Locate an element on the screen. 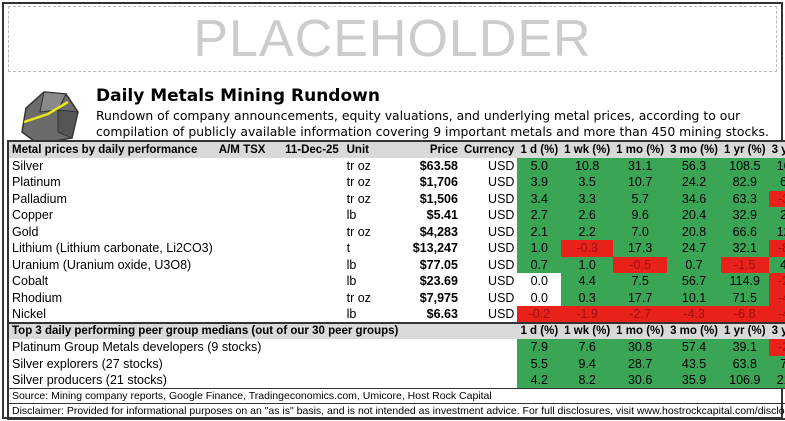  price: $23.69 is located at coordinates (438, 281).